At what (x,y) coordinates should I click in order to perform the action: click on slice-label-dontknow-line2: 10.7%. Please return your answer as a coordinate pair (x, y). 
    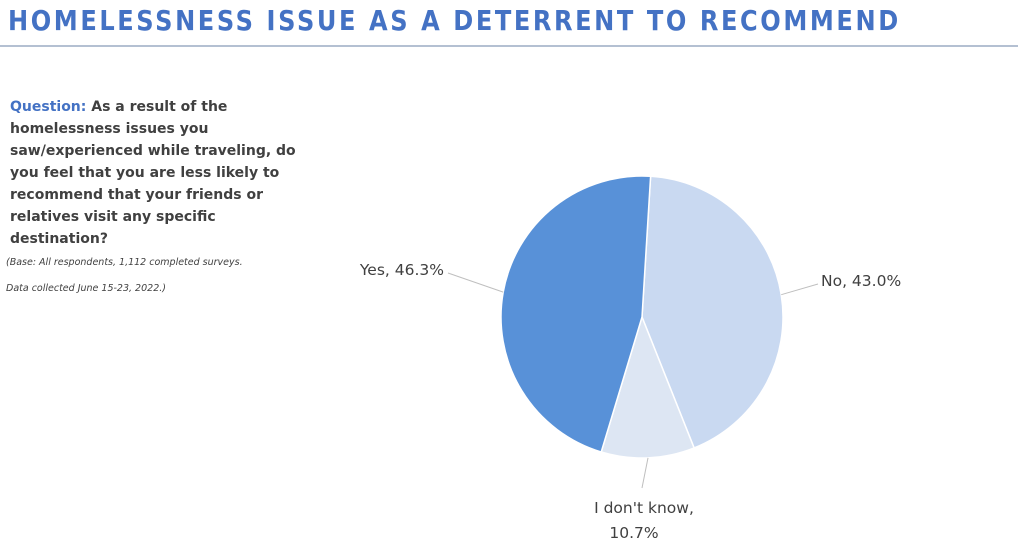
    Looking at the image, I should click on (633, 533).